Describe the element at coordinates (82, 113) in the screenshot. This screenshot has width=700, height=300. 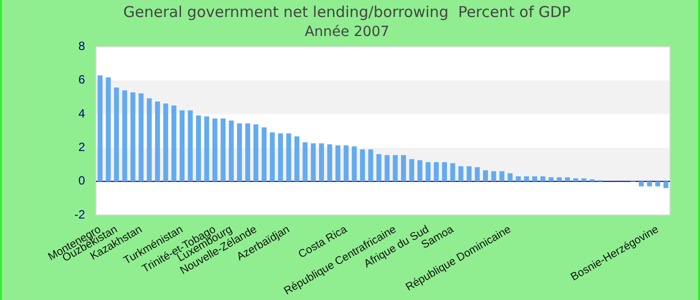
I see `y-tick-label: 4` at that location.